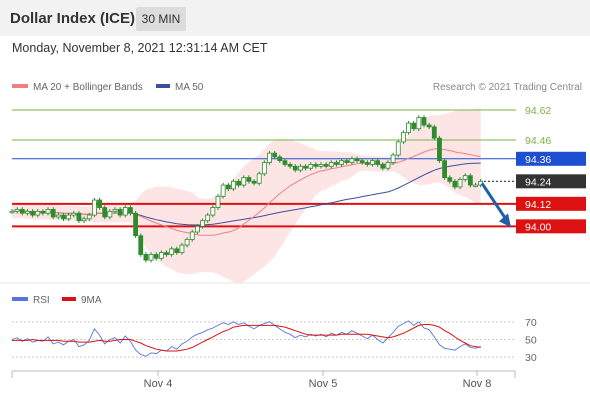 The height and width of the screenshot is (400, 590). What do you see at coordinates (161, 19) in the screenshot?
I see `interval-button: 30 MIN` at bounding box center [161, 19].